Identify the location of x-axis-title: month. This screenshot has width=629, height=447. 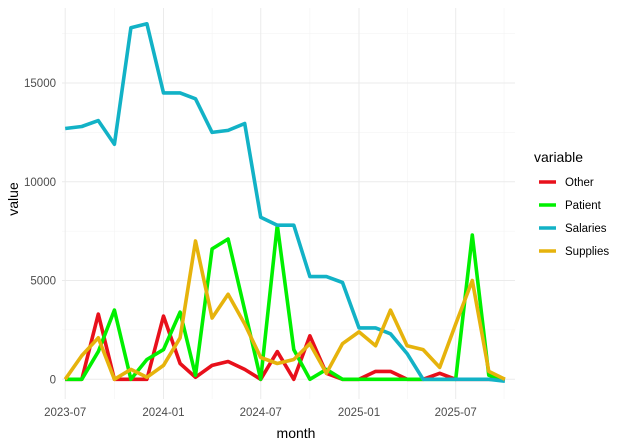
(296, 433).